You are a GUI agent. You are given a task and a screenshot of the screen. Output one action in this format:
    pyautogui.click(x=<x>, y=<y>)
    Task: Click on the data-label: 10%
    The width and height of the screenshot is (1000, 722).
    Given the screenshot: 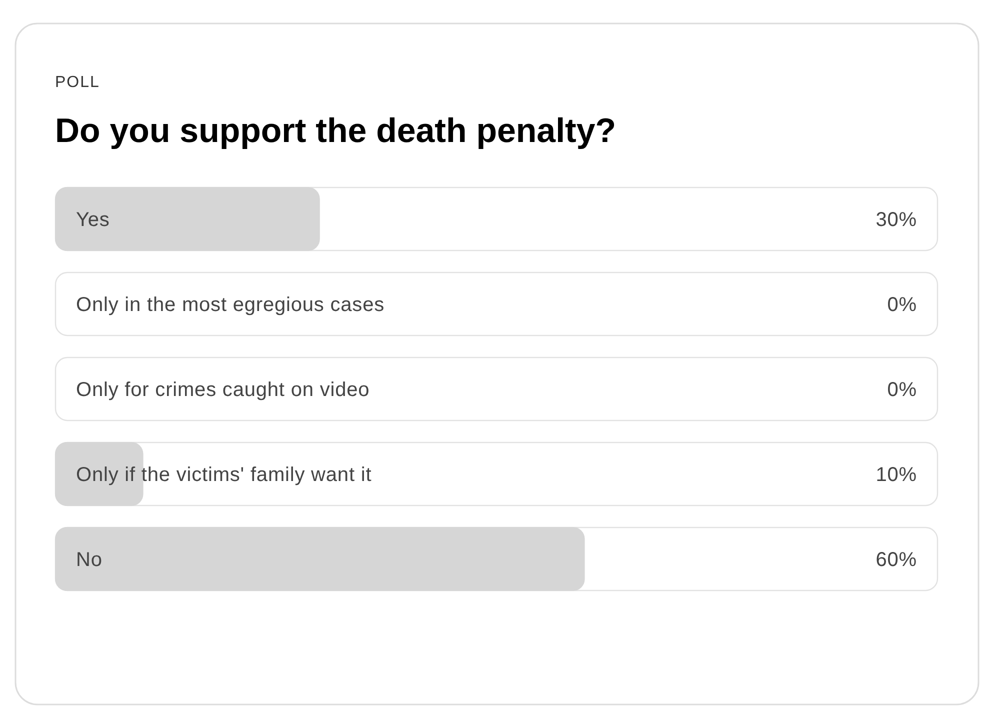 What is the action you would take?
    pyautogui.click(x=896, y=475)
    